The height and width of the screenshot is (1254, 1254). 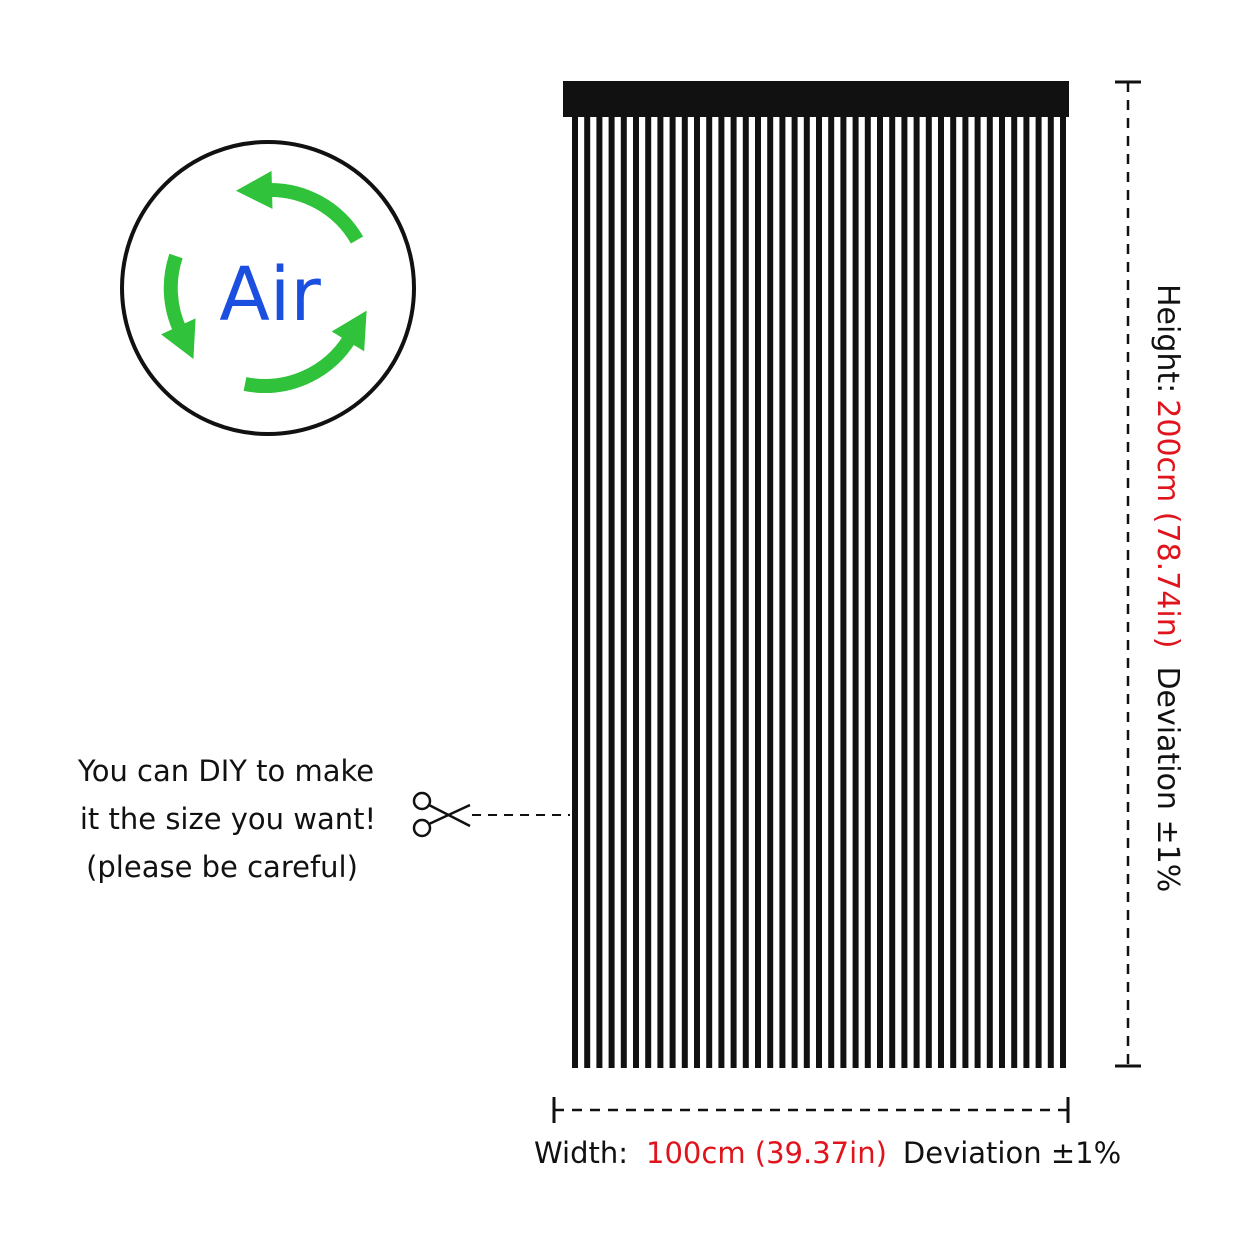 What do you see at coordinates (228, 819) in the screenshot?
I see `note-line: it the size you want!` at bounding box center [228, 819].